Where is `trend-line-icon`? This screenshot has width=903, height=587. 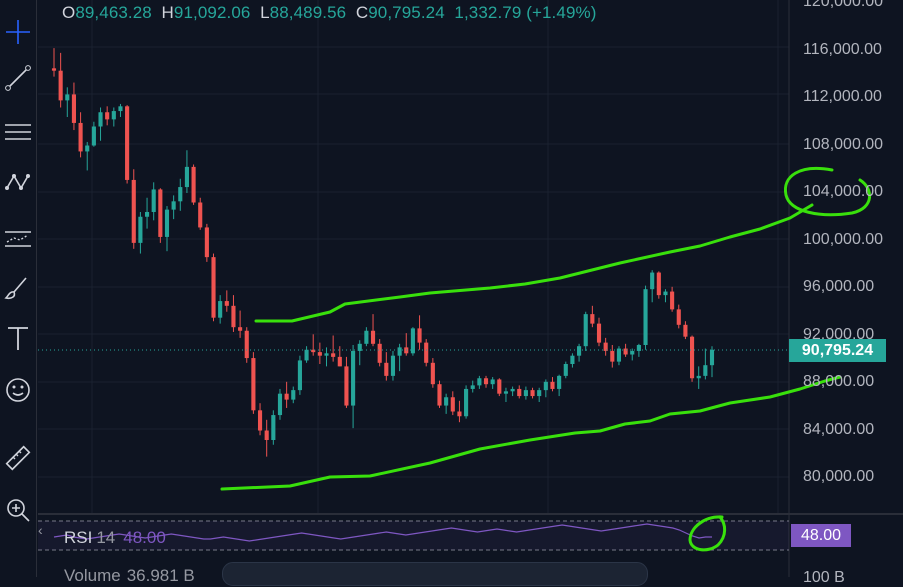
trend-line-icon is located at coordinates (18, 78).